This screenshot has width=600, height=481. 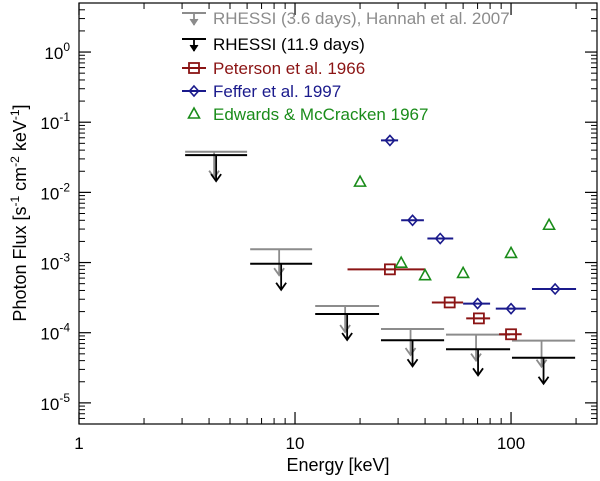 I want to click on x-tick-label: 100, so click(x=511, y=443).